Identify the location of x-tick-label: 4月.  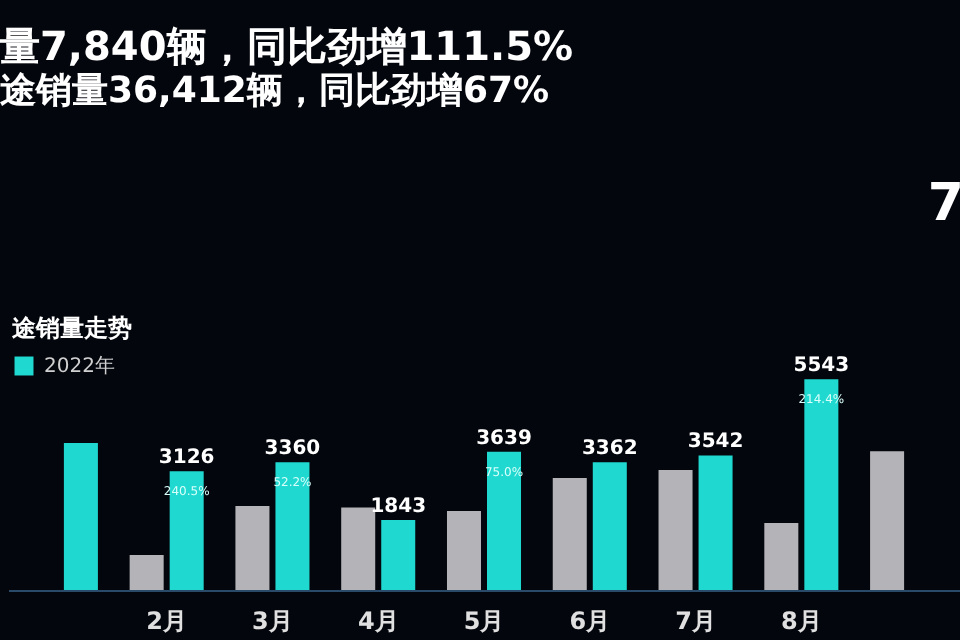
(378, 621).